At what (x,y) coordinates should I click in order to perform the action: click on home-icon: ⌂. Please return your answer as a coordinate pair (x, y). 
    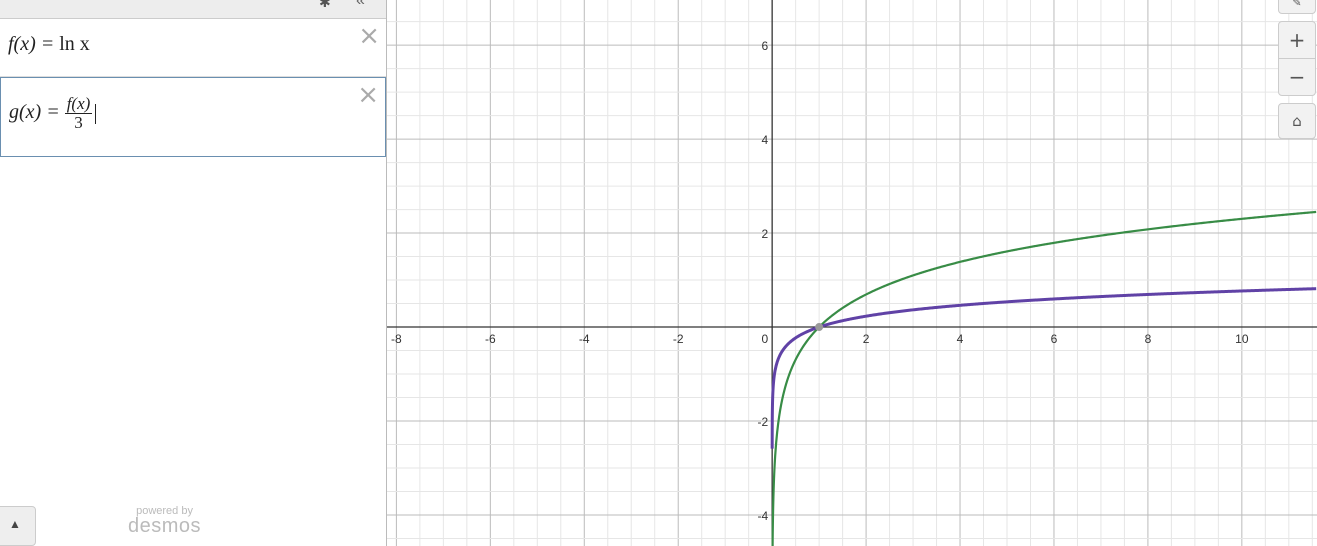
    Looking at the image, I should click on (1297, 121).